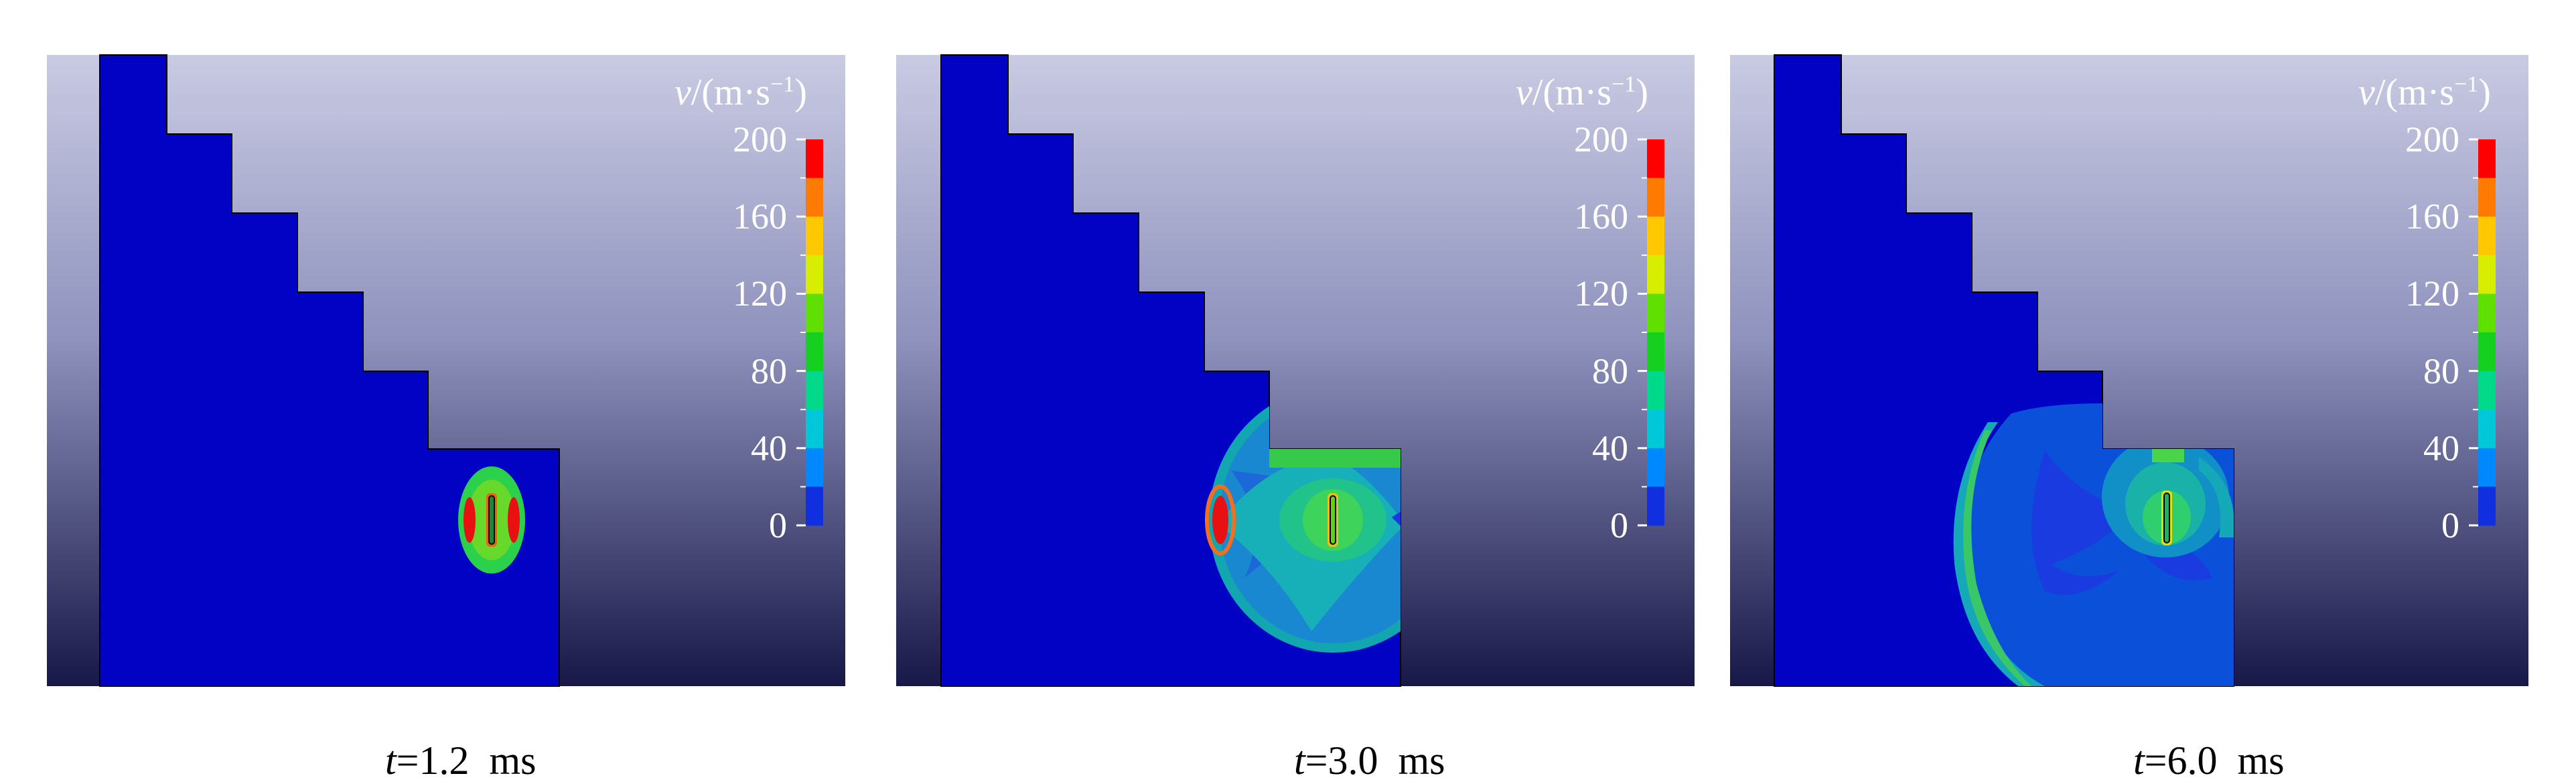 The image size is (2576, 784). What do you see at coordinates (460, 760) in the screenshot?
I see `panel-1-caption: t=1.2 ms` at bounding box center [460, 760].